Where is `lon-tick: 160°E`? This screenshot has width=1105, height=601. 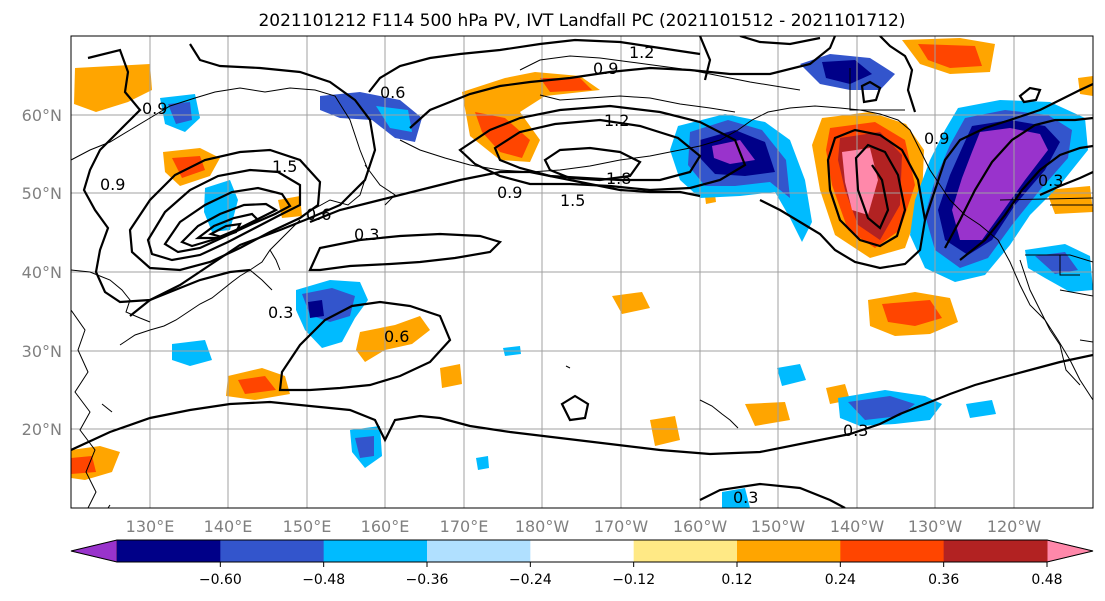 lon-tick: 160°E is located at coordinates (385, 526).